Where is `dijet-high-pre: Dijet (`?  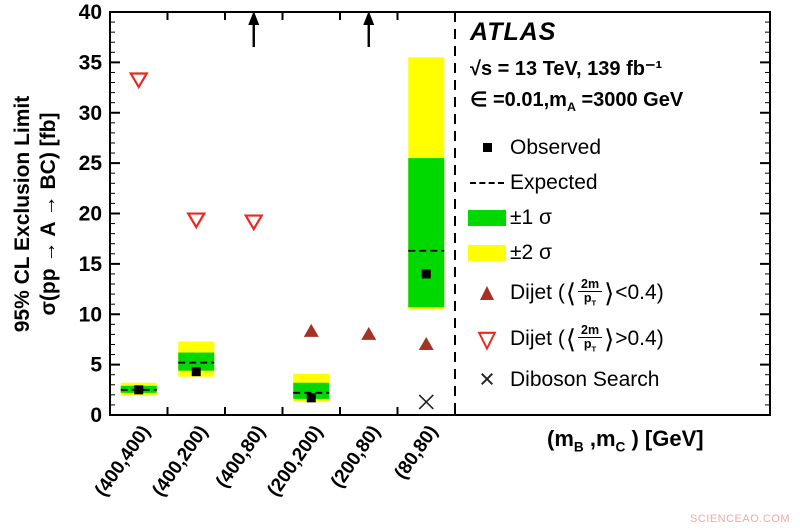
dijet-high-pre: Dijet ( is located at coordinates (537, 338).